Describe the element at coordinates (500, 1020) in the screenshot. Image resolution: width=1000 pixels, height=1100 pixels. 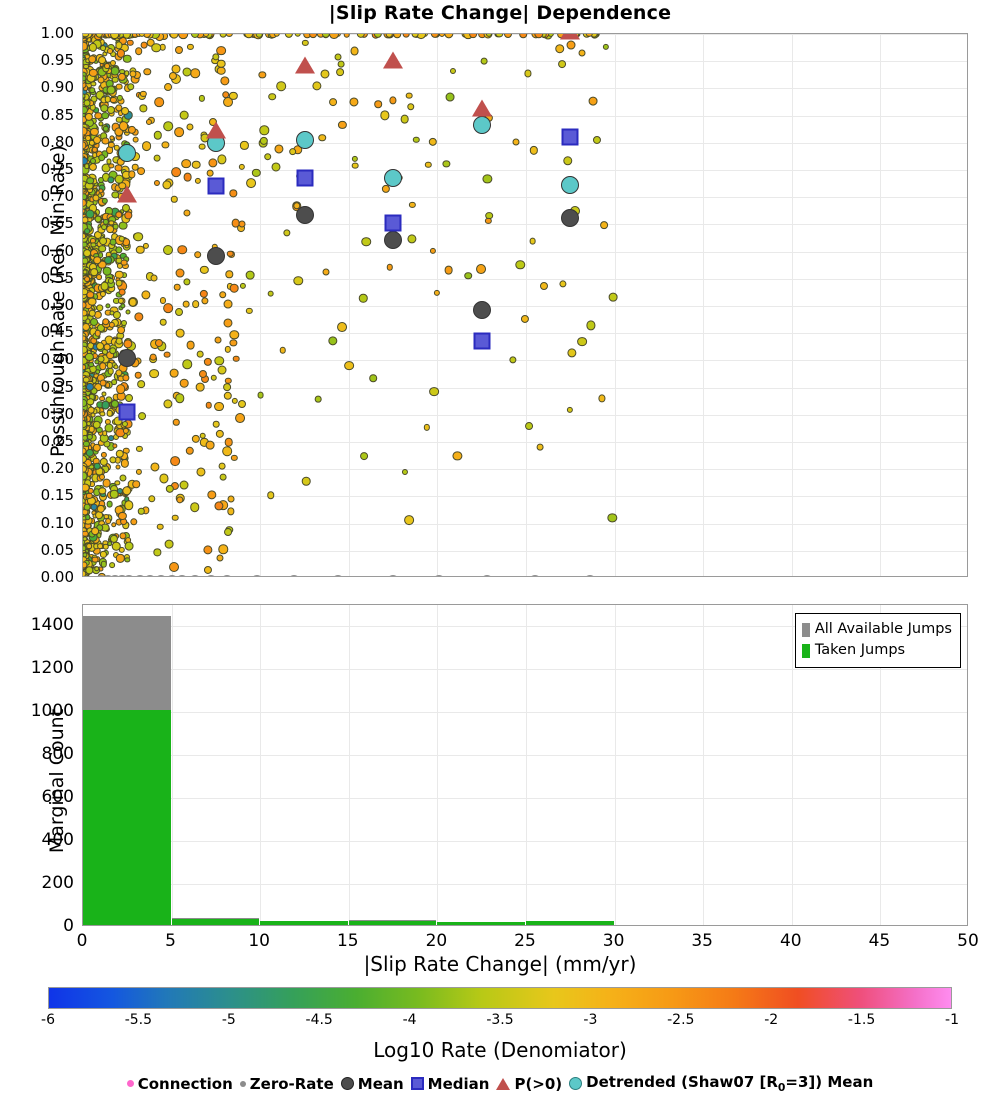
I see `colorbar-tick: -3.5` at that location.